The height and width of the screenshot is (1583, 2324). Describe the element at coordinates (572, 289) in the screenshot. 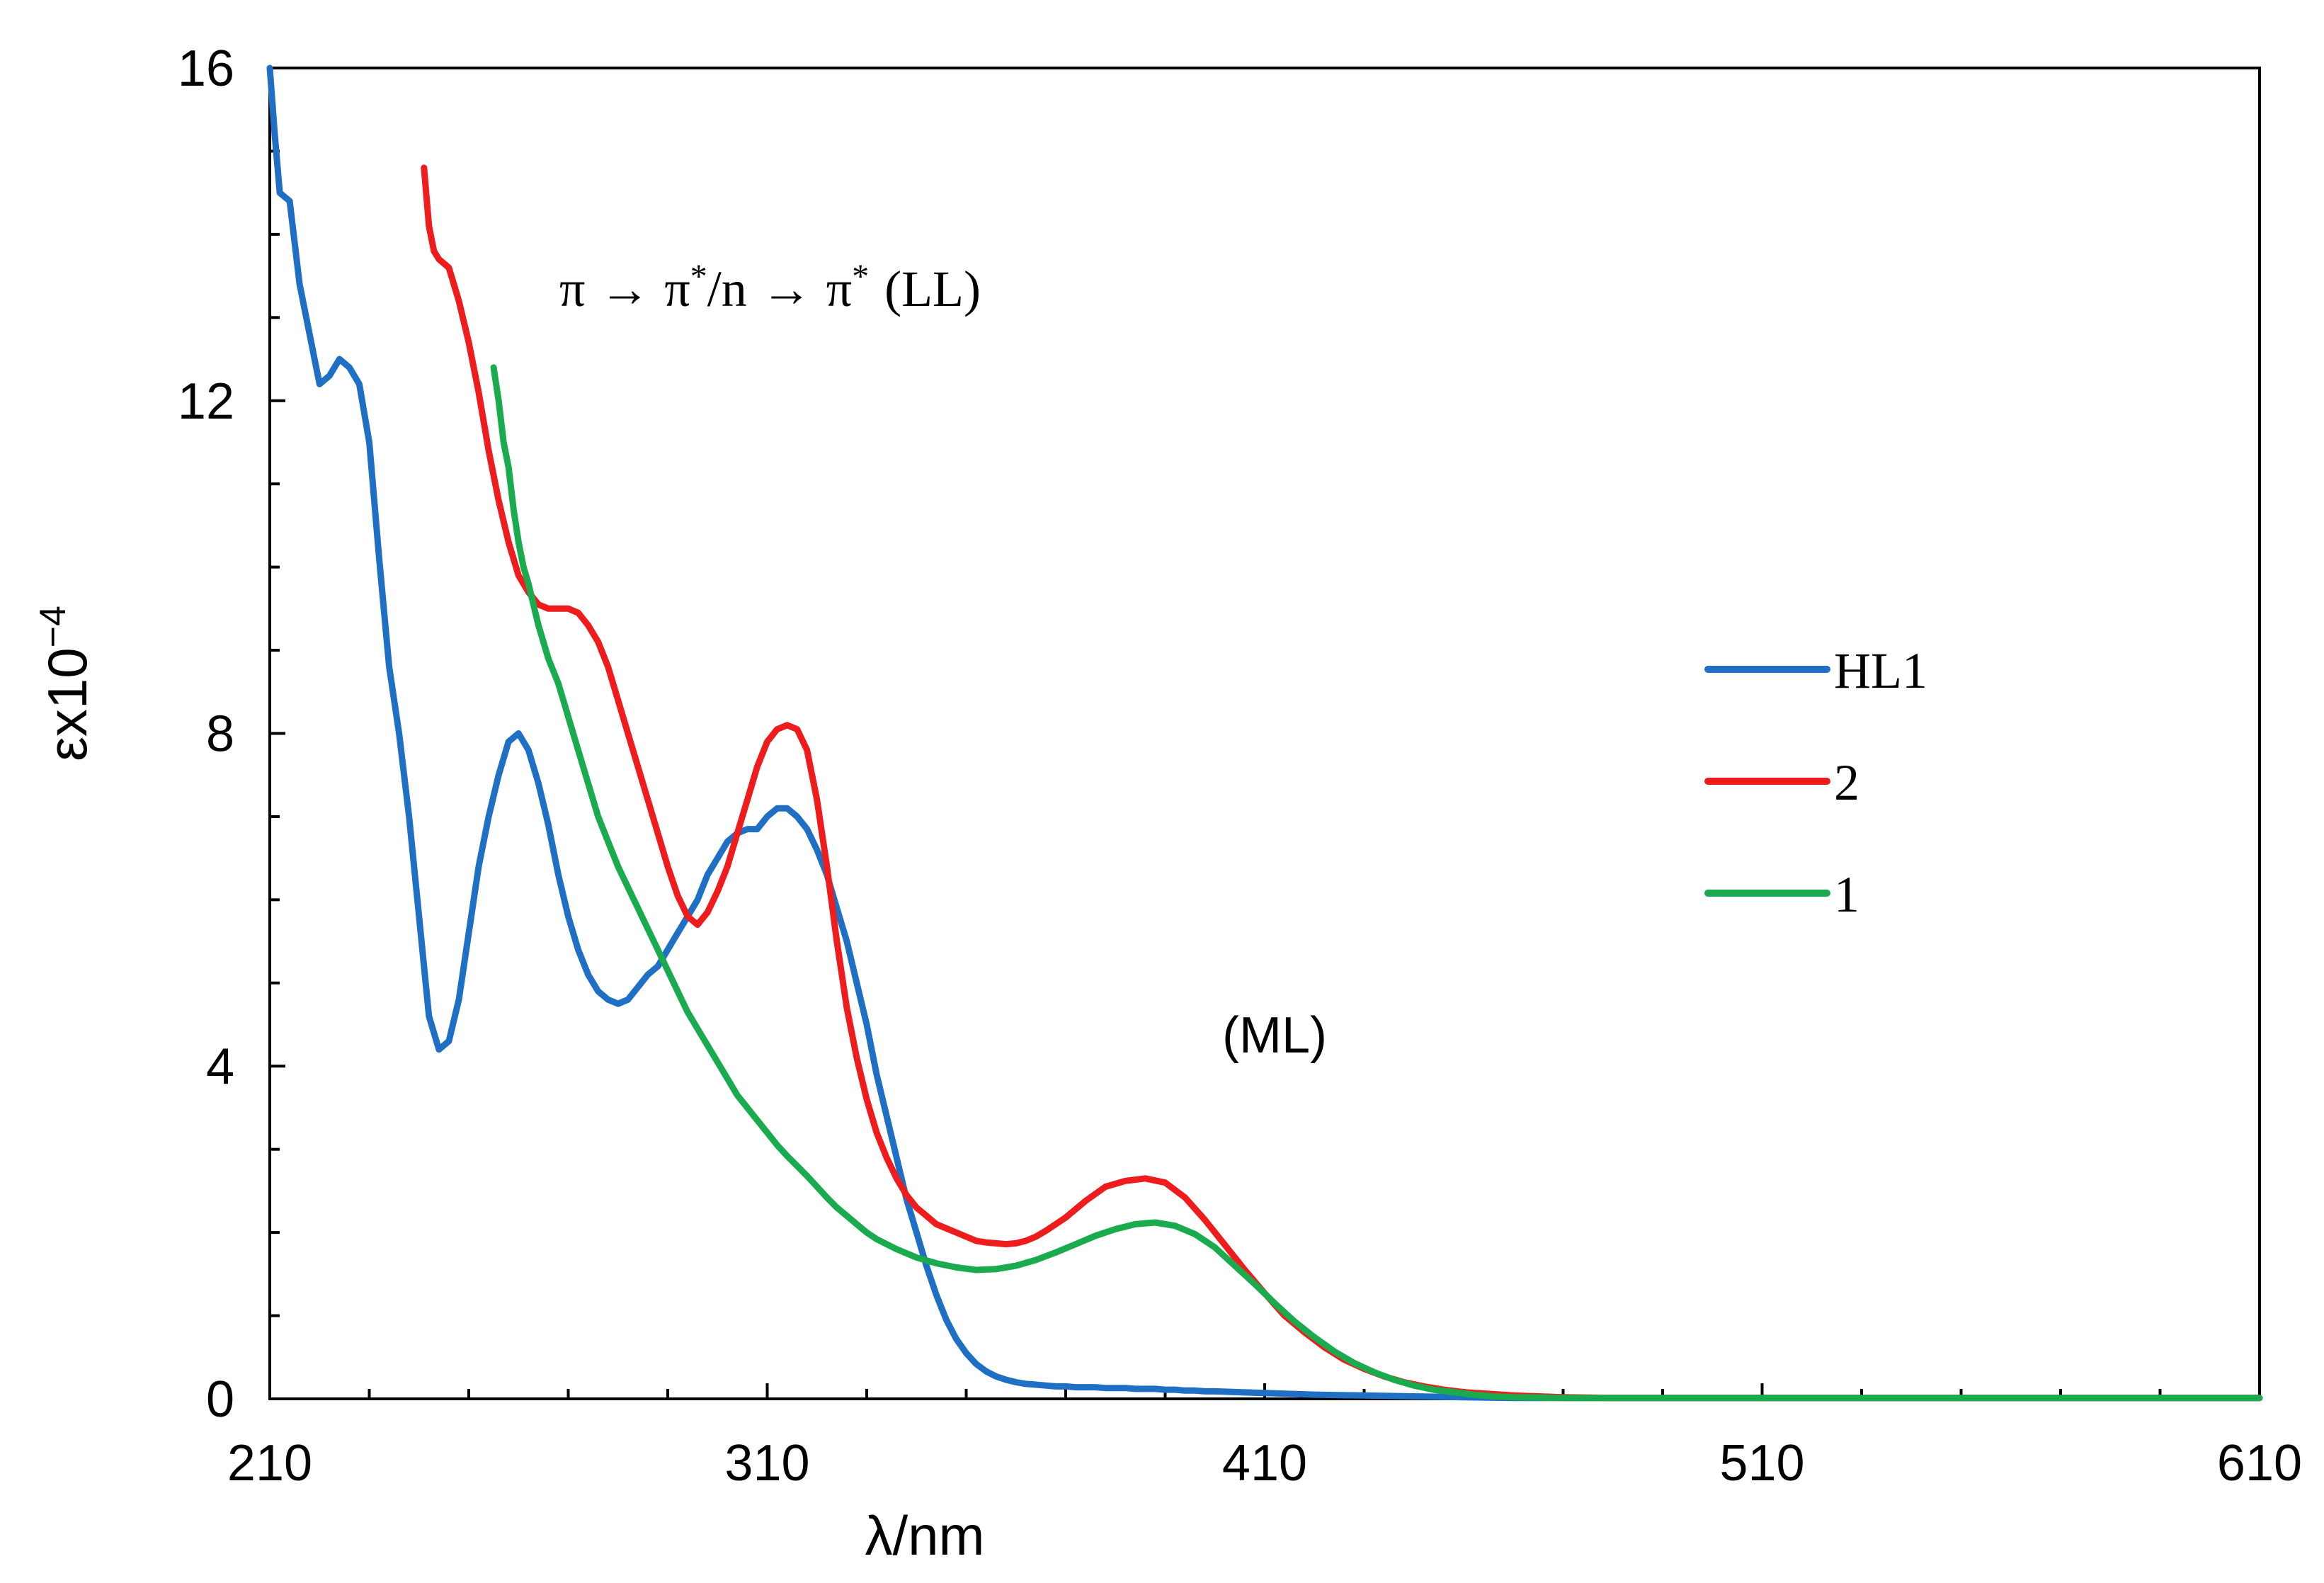

I see `ll-pi-1: π` at that location.